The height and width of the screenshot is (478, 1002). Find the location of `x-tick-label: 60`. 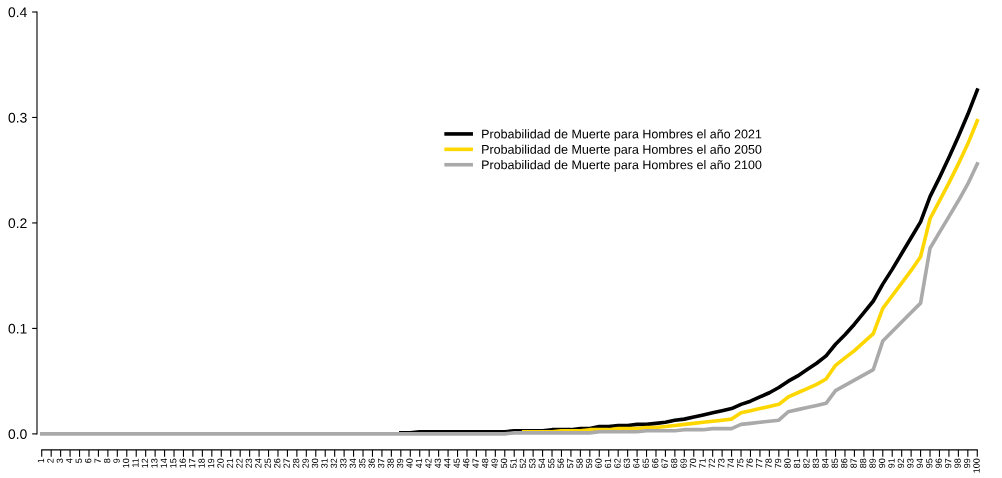

x-tick-label: 60 is located at coordinates (598, 463).